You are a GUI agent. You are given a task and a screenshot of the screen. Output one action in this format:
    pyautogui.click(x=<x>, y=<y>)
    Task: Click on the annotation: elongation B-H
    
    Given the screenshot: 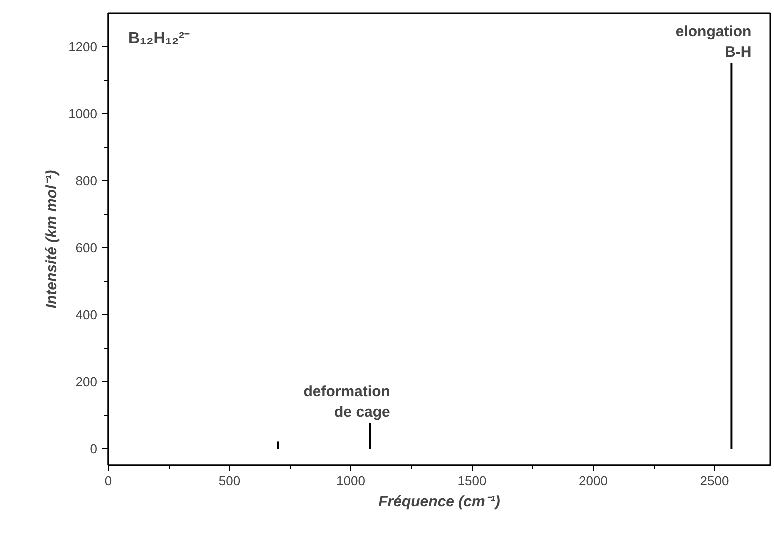 What is the action you would take?
    pyautogui.click(x=714, y=43)
    